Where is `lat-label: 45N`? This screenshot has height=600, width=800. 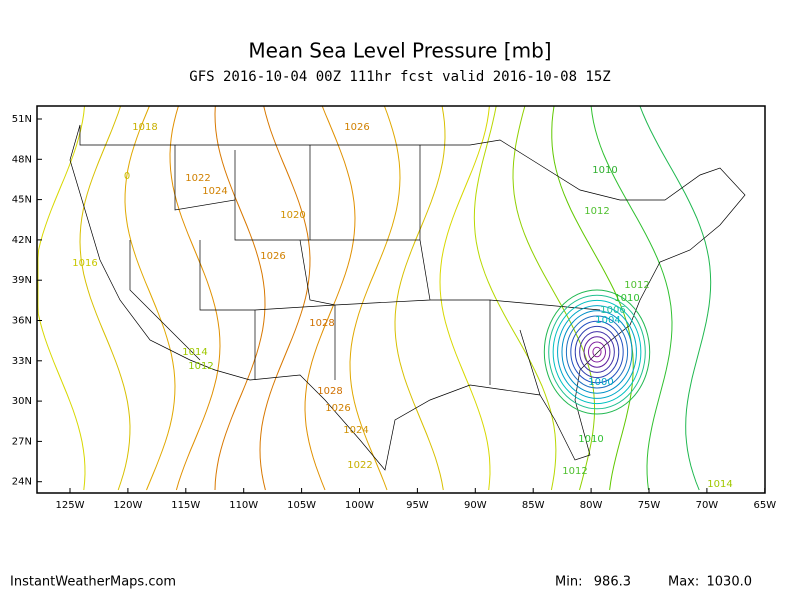
lat-label: 45N is located at coordinates (22, 200).